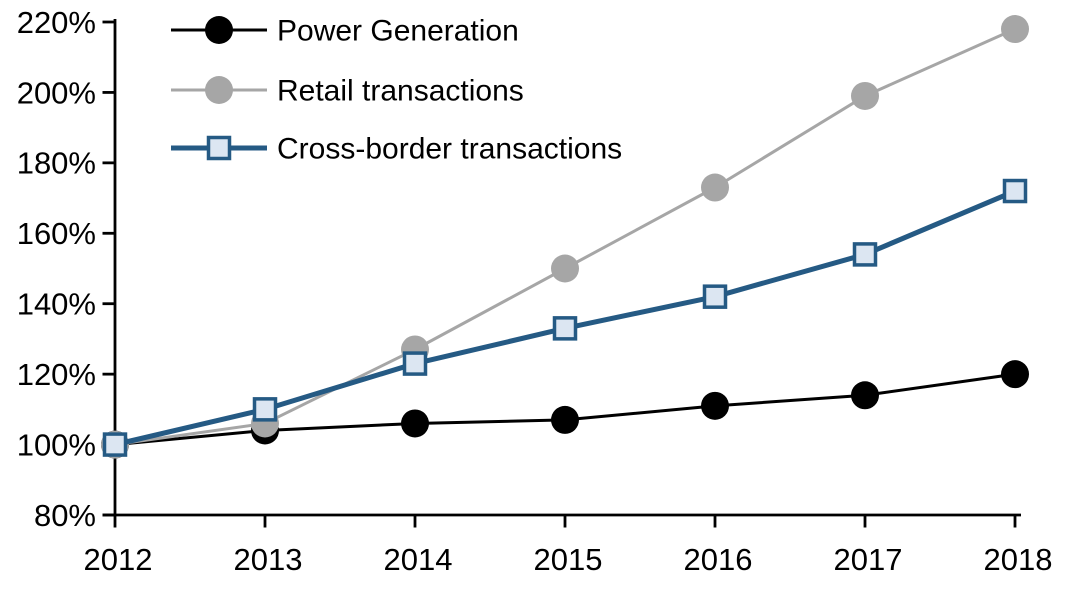 The height and width of the screenshot is (590, 1076). Describe the element at coordinates (565, 328) in the screenshot. I see `marker-cross-border-transactions-2015` at that location.